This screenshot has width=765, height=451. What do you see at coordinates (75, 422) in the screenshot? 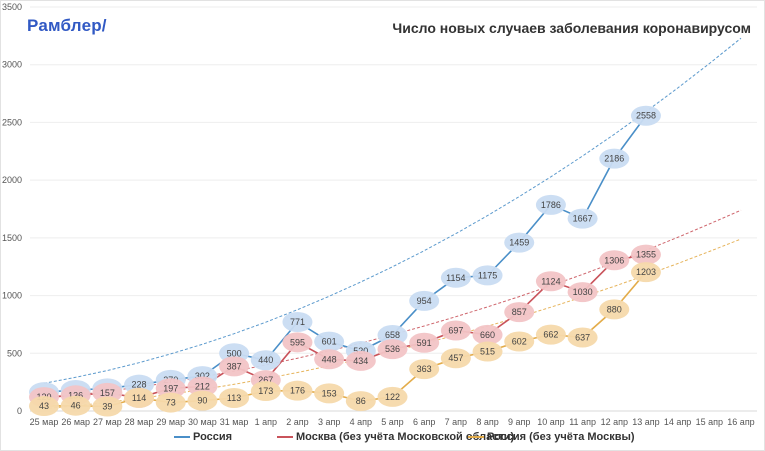
I see `x-tick-label: 26 мар` at bounding box center [75, 422].